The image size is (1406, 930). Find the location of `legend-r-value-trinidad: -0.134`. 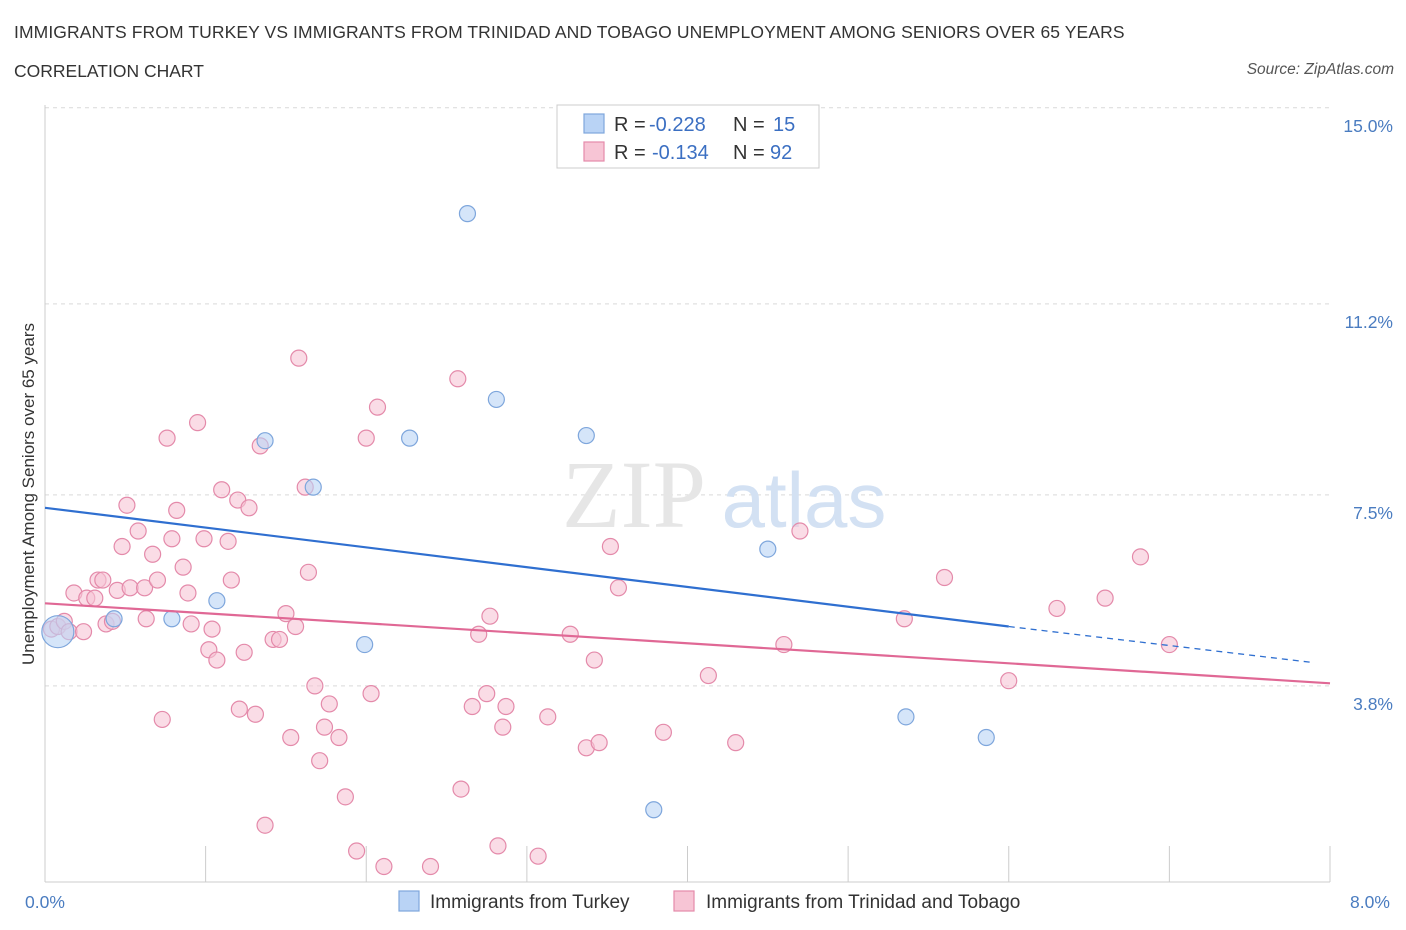

legend-r-value-trinidad: -0.134 is located at coordinates (680, 153).